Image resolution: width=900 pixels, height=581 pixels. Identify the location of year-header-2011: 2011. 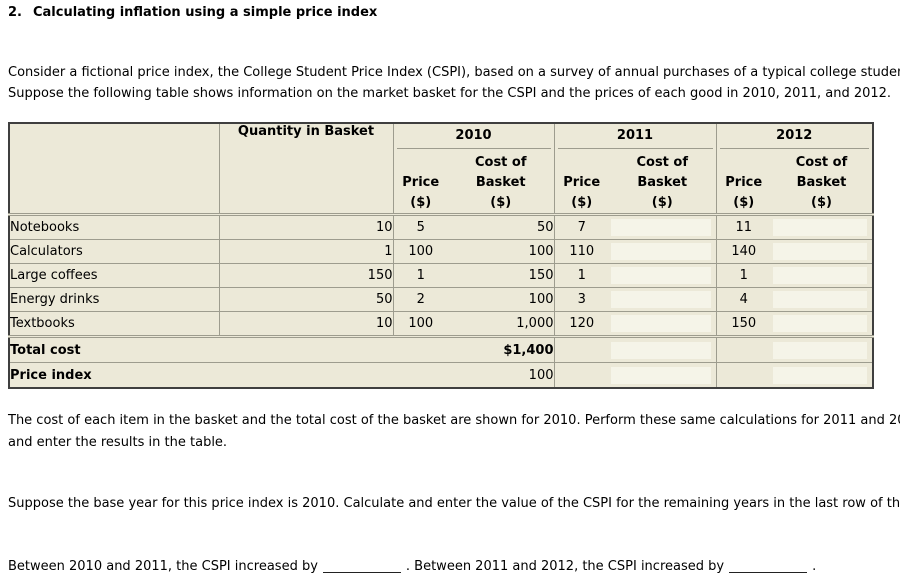
(635, 137).